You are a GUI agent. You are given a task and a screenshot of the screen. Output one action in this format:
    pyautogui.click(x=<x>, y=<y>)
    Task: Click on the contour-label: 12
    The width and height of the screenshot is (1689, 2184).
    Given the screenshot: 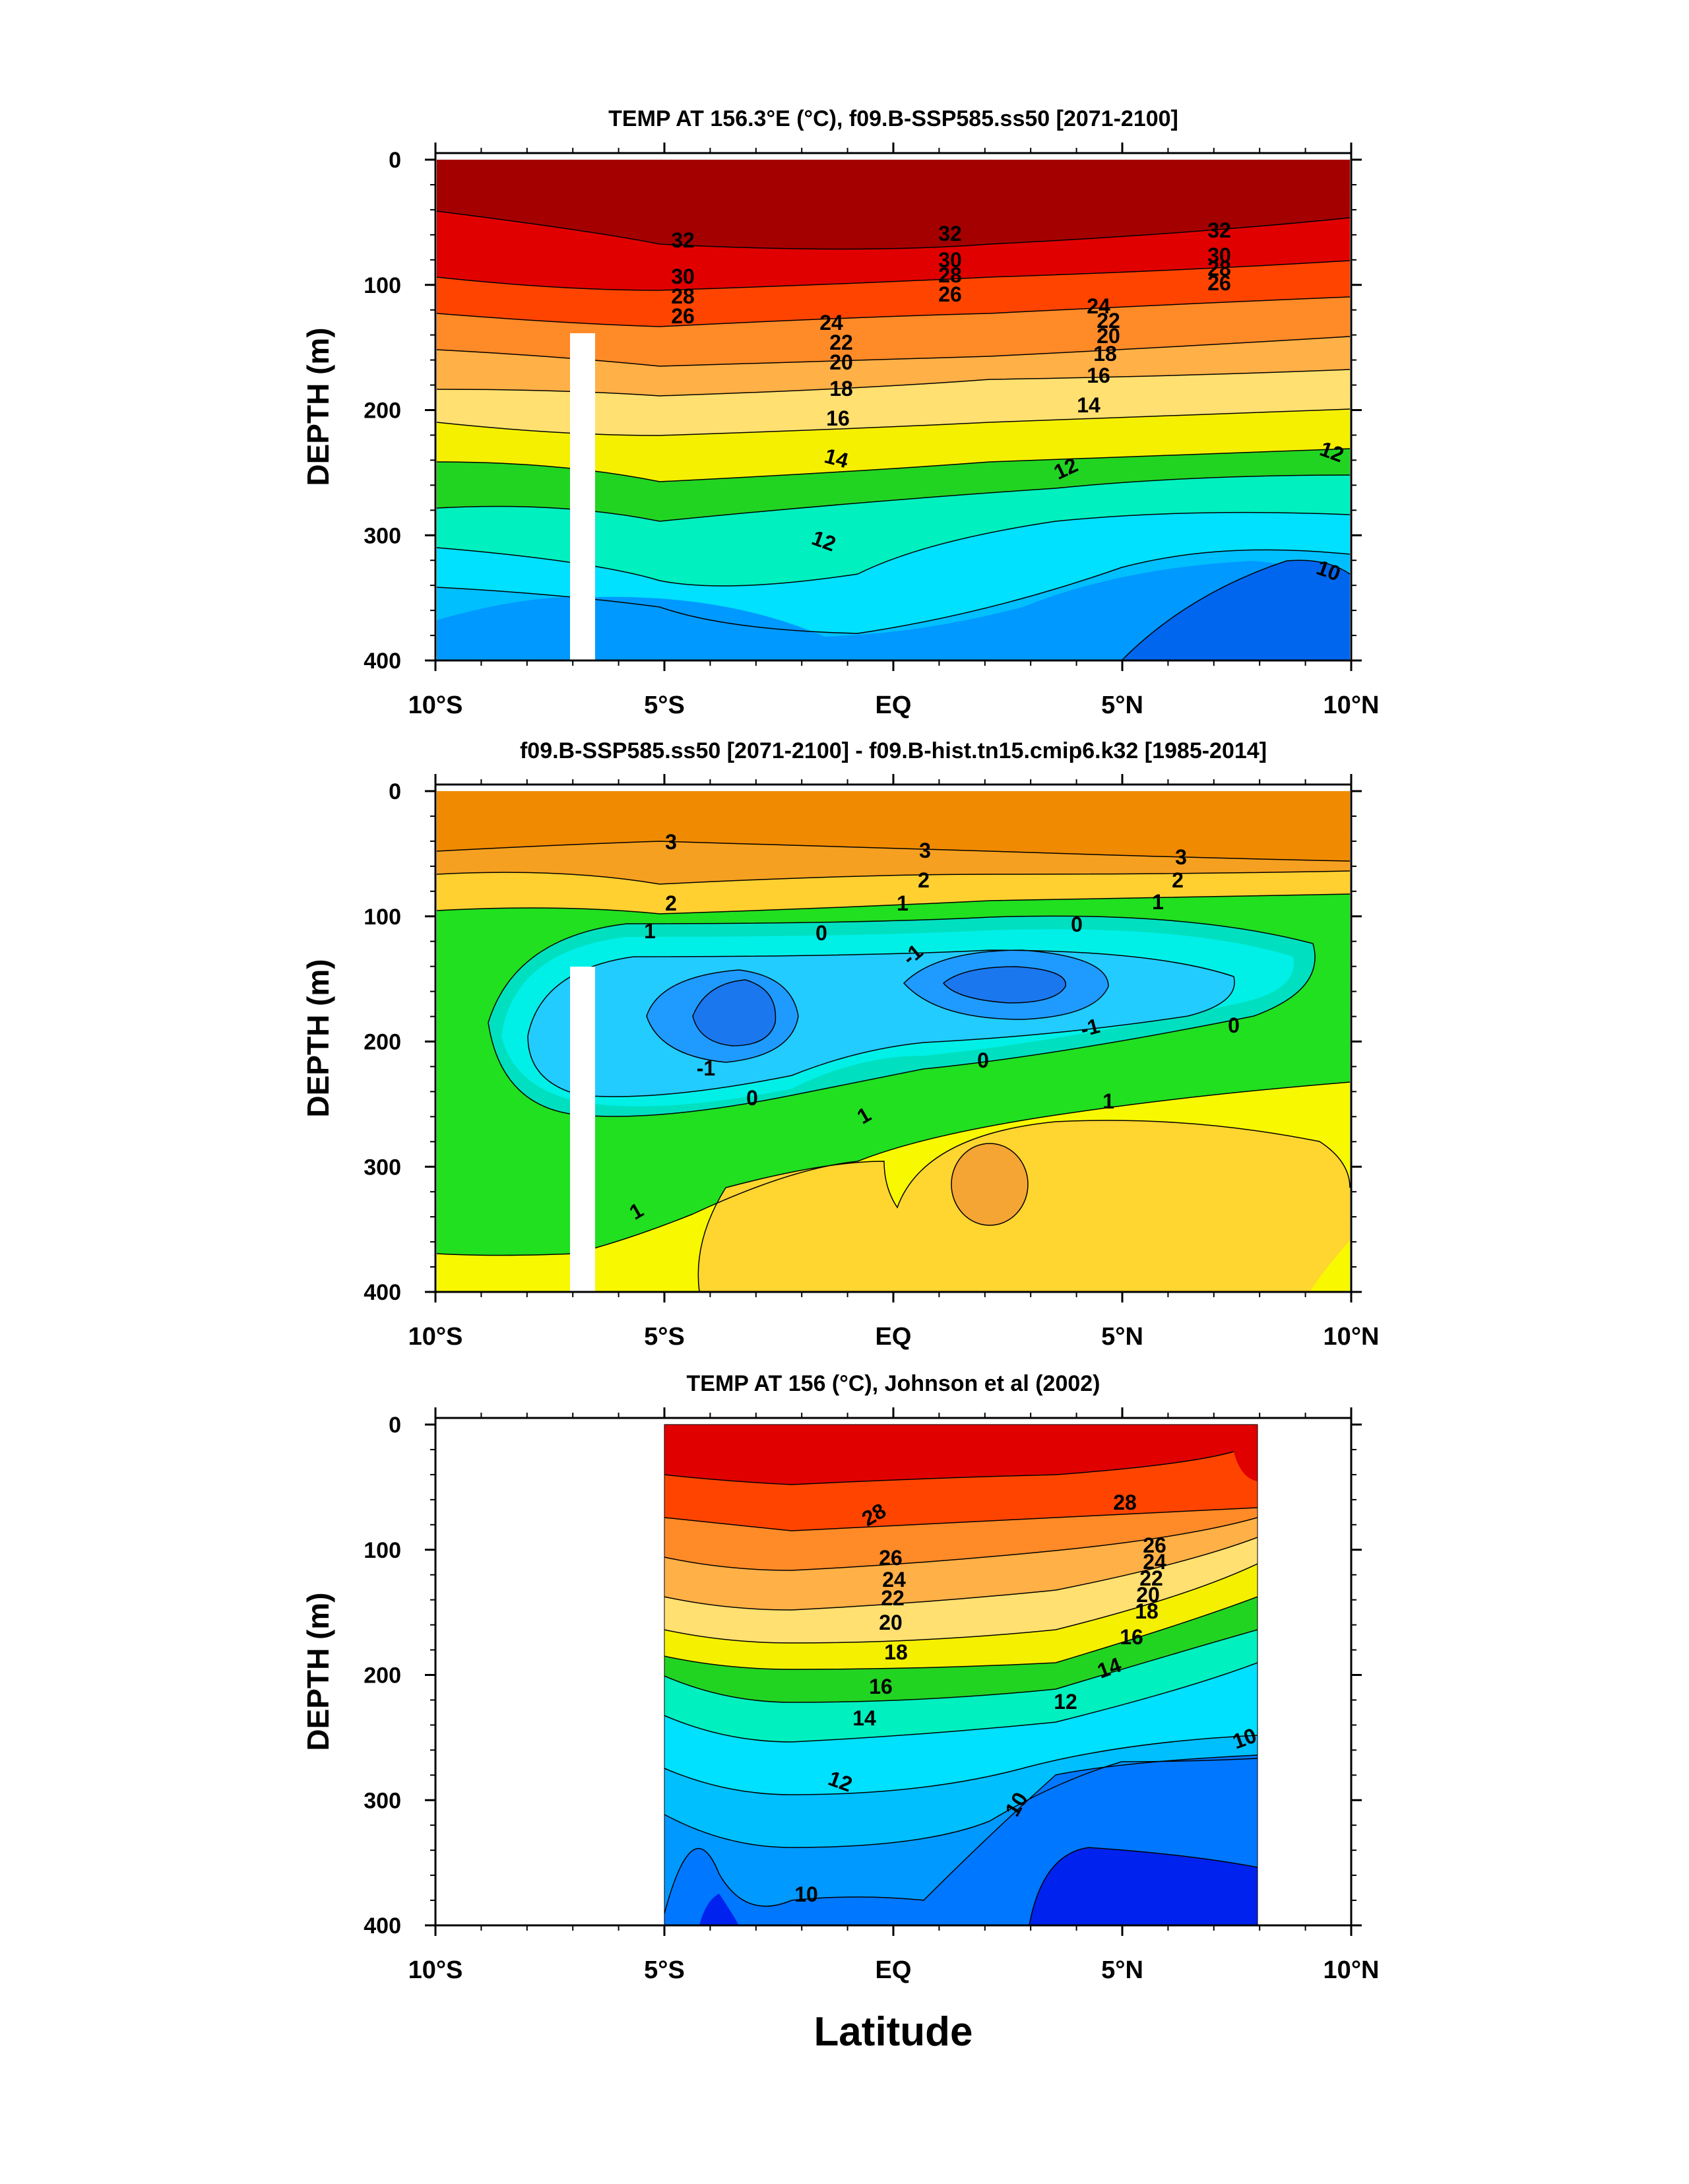 What is the action you would take?
    pyautogui.click(x=1065, y=1702)
    